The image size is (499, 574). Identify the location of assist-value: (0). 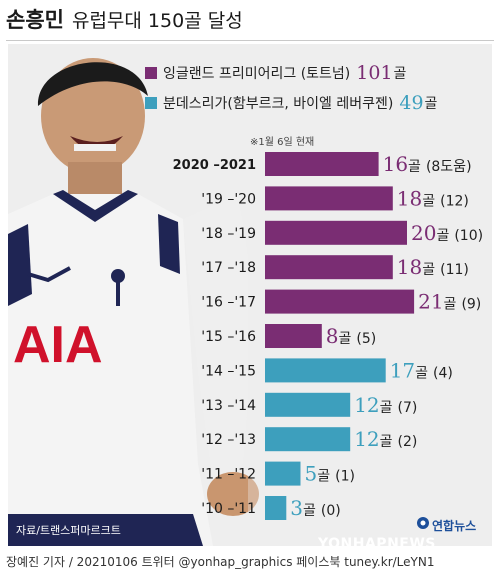
(331, 511).